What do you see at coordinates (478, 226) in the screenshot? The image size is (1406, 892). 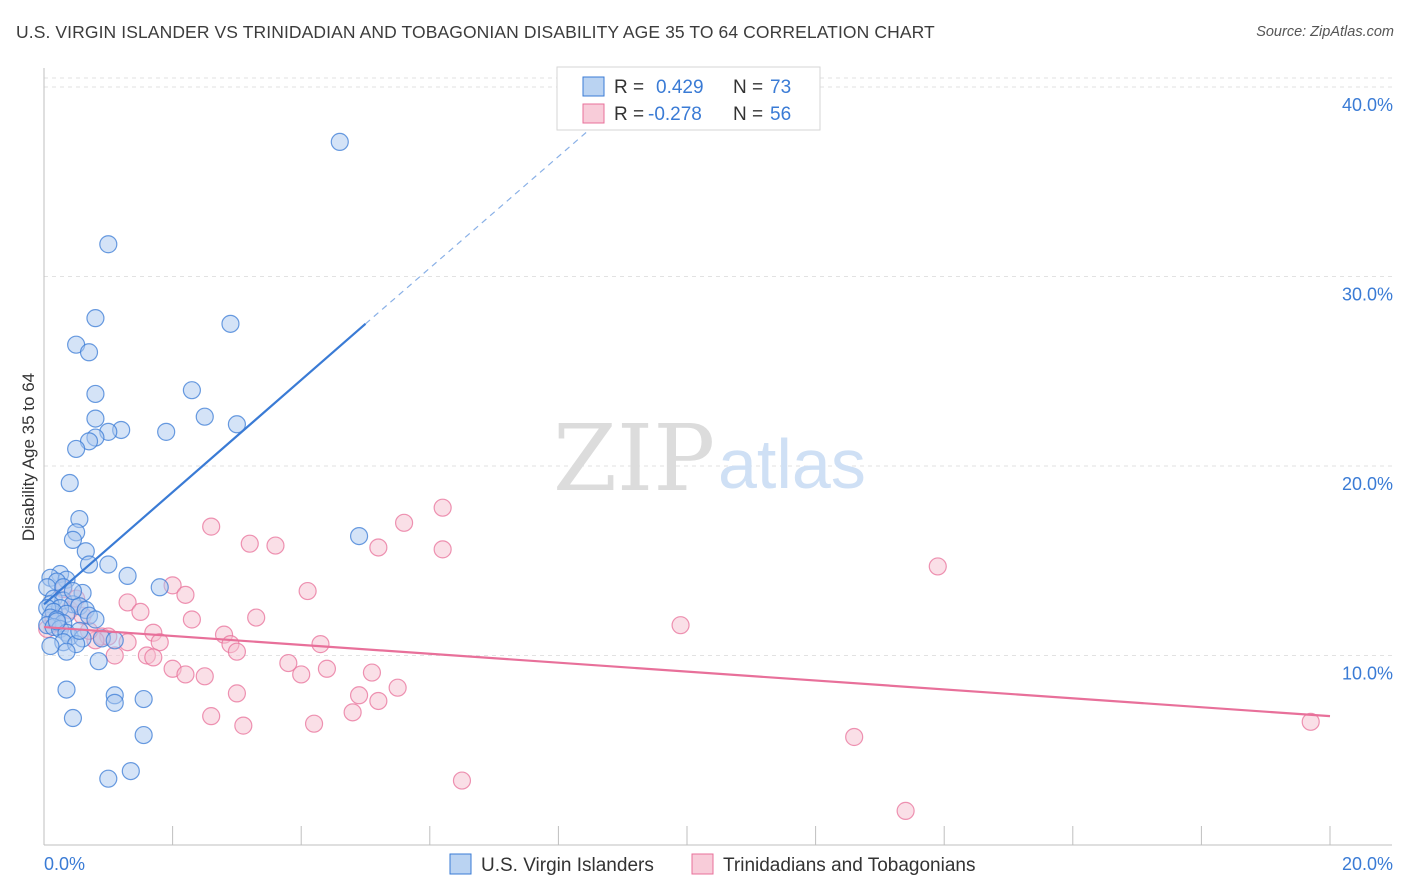 I see `trend-line-virgin-islanders-extension` at bounding box center [478, 226].